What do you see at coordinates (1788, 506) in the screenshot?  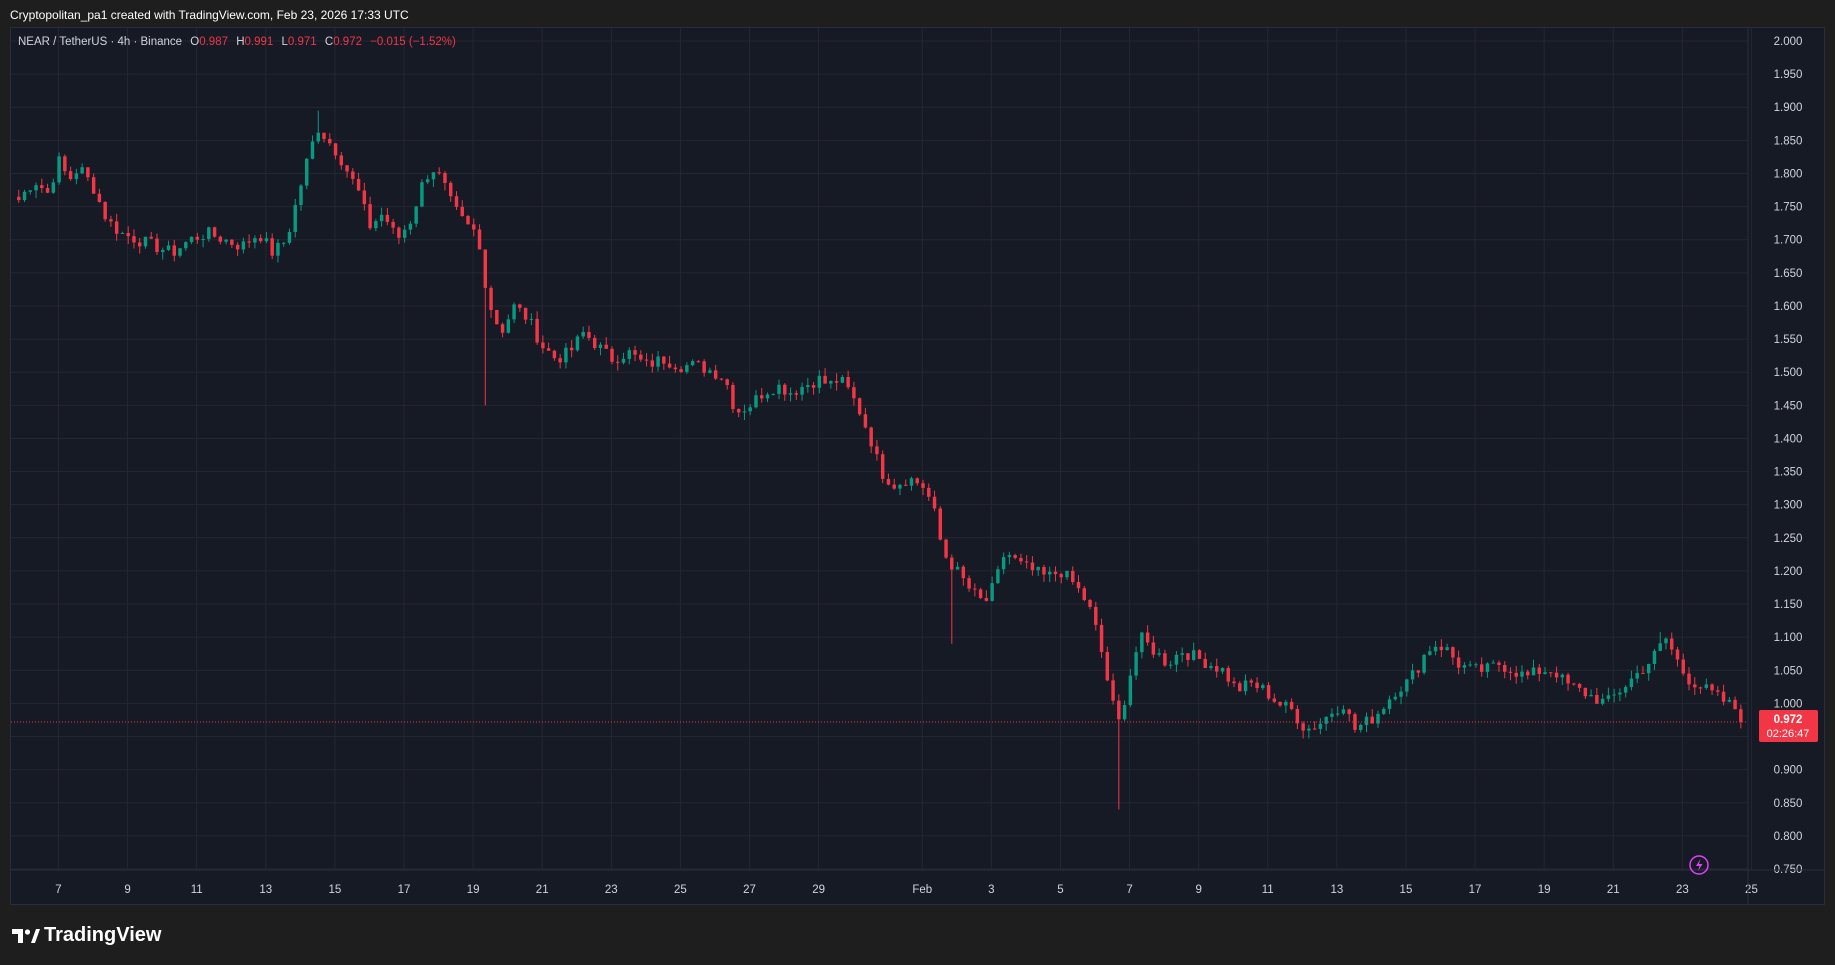 I see `y-tick-label: 1.300` at bounding box center [1788, 506].